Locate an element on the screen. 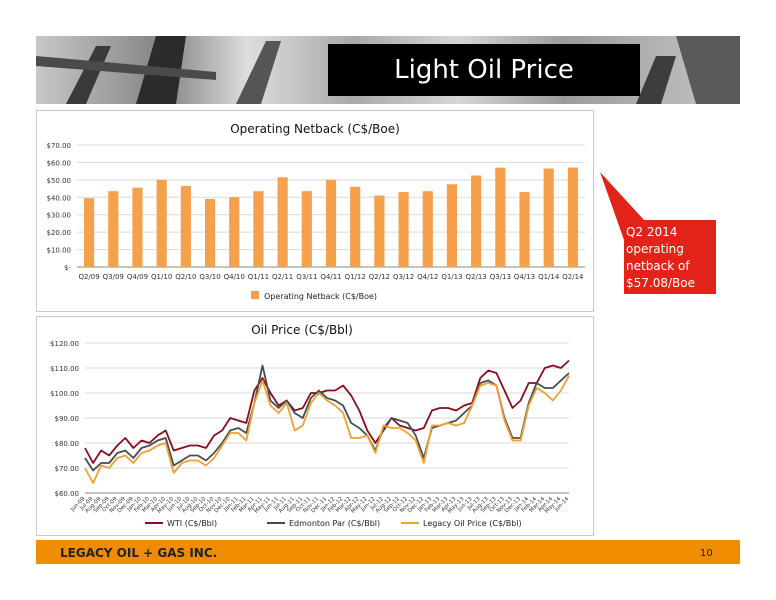 The height and width of the screenshot is (600, 776). netback-x-tick-label: Q1/10 is located at coordinates (161, 277).